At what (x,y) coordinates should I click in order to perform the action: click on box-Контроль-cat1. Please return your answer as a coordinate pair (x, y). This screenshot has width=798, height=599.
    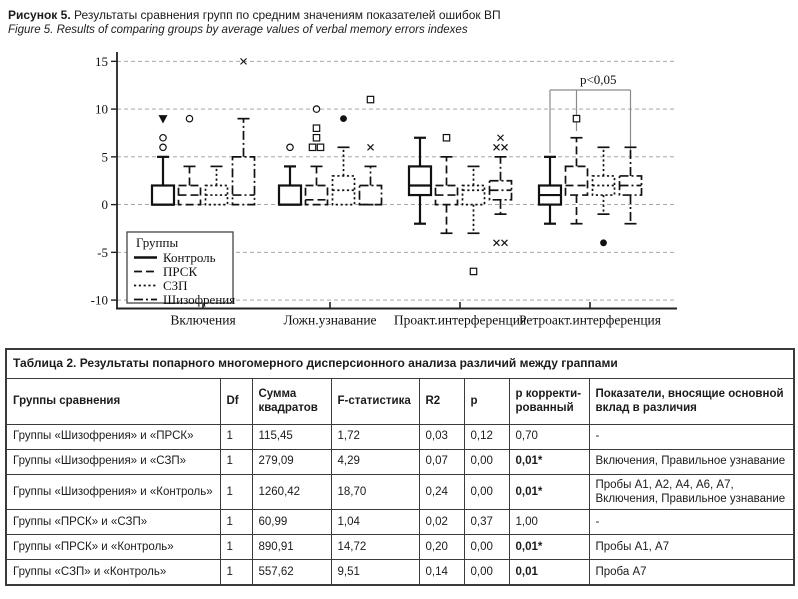
    Looking at the image, I should click on (290, 174).